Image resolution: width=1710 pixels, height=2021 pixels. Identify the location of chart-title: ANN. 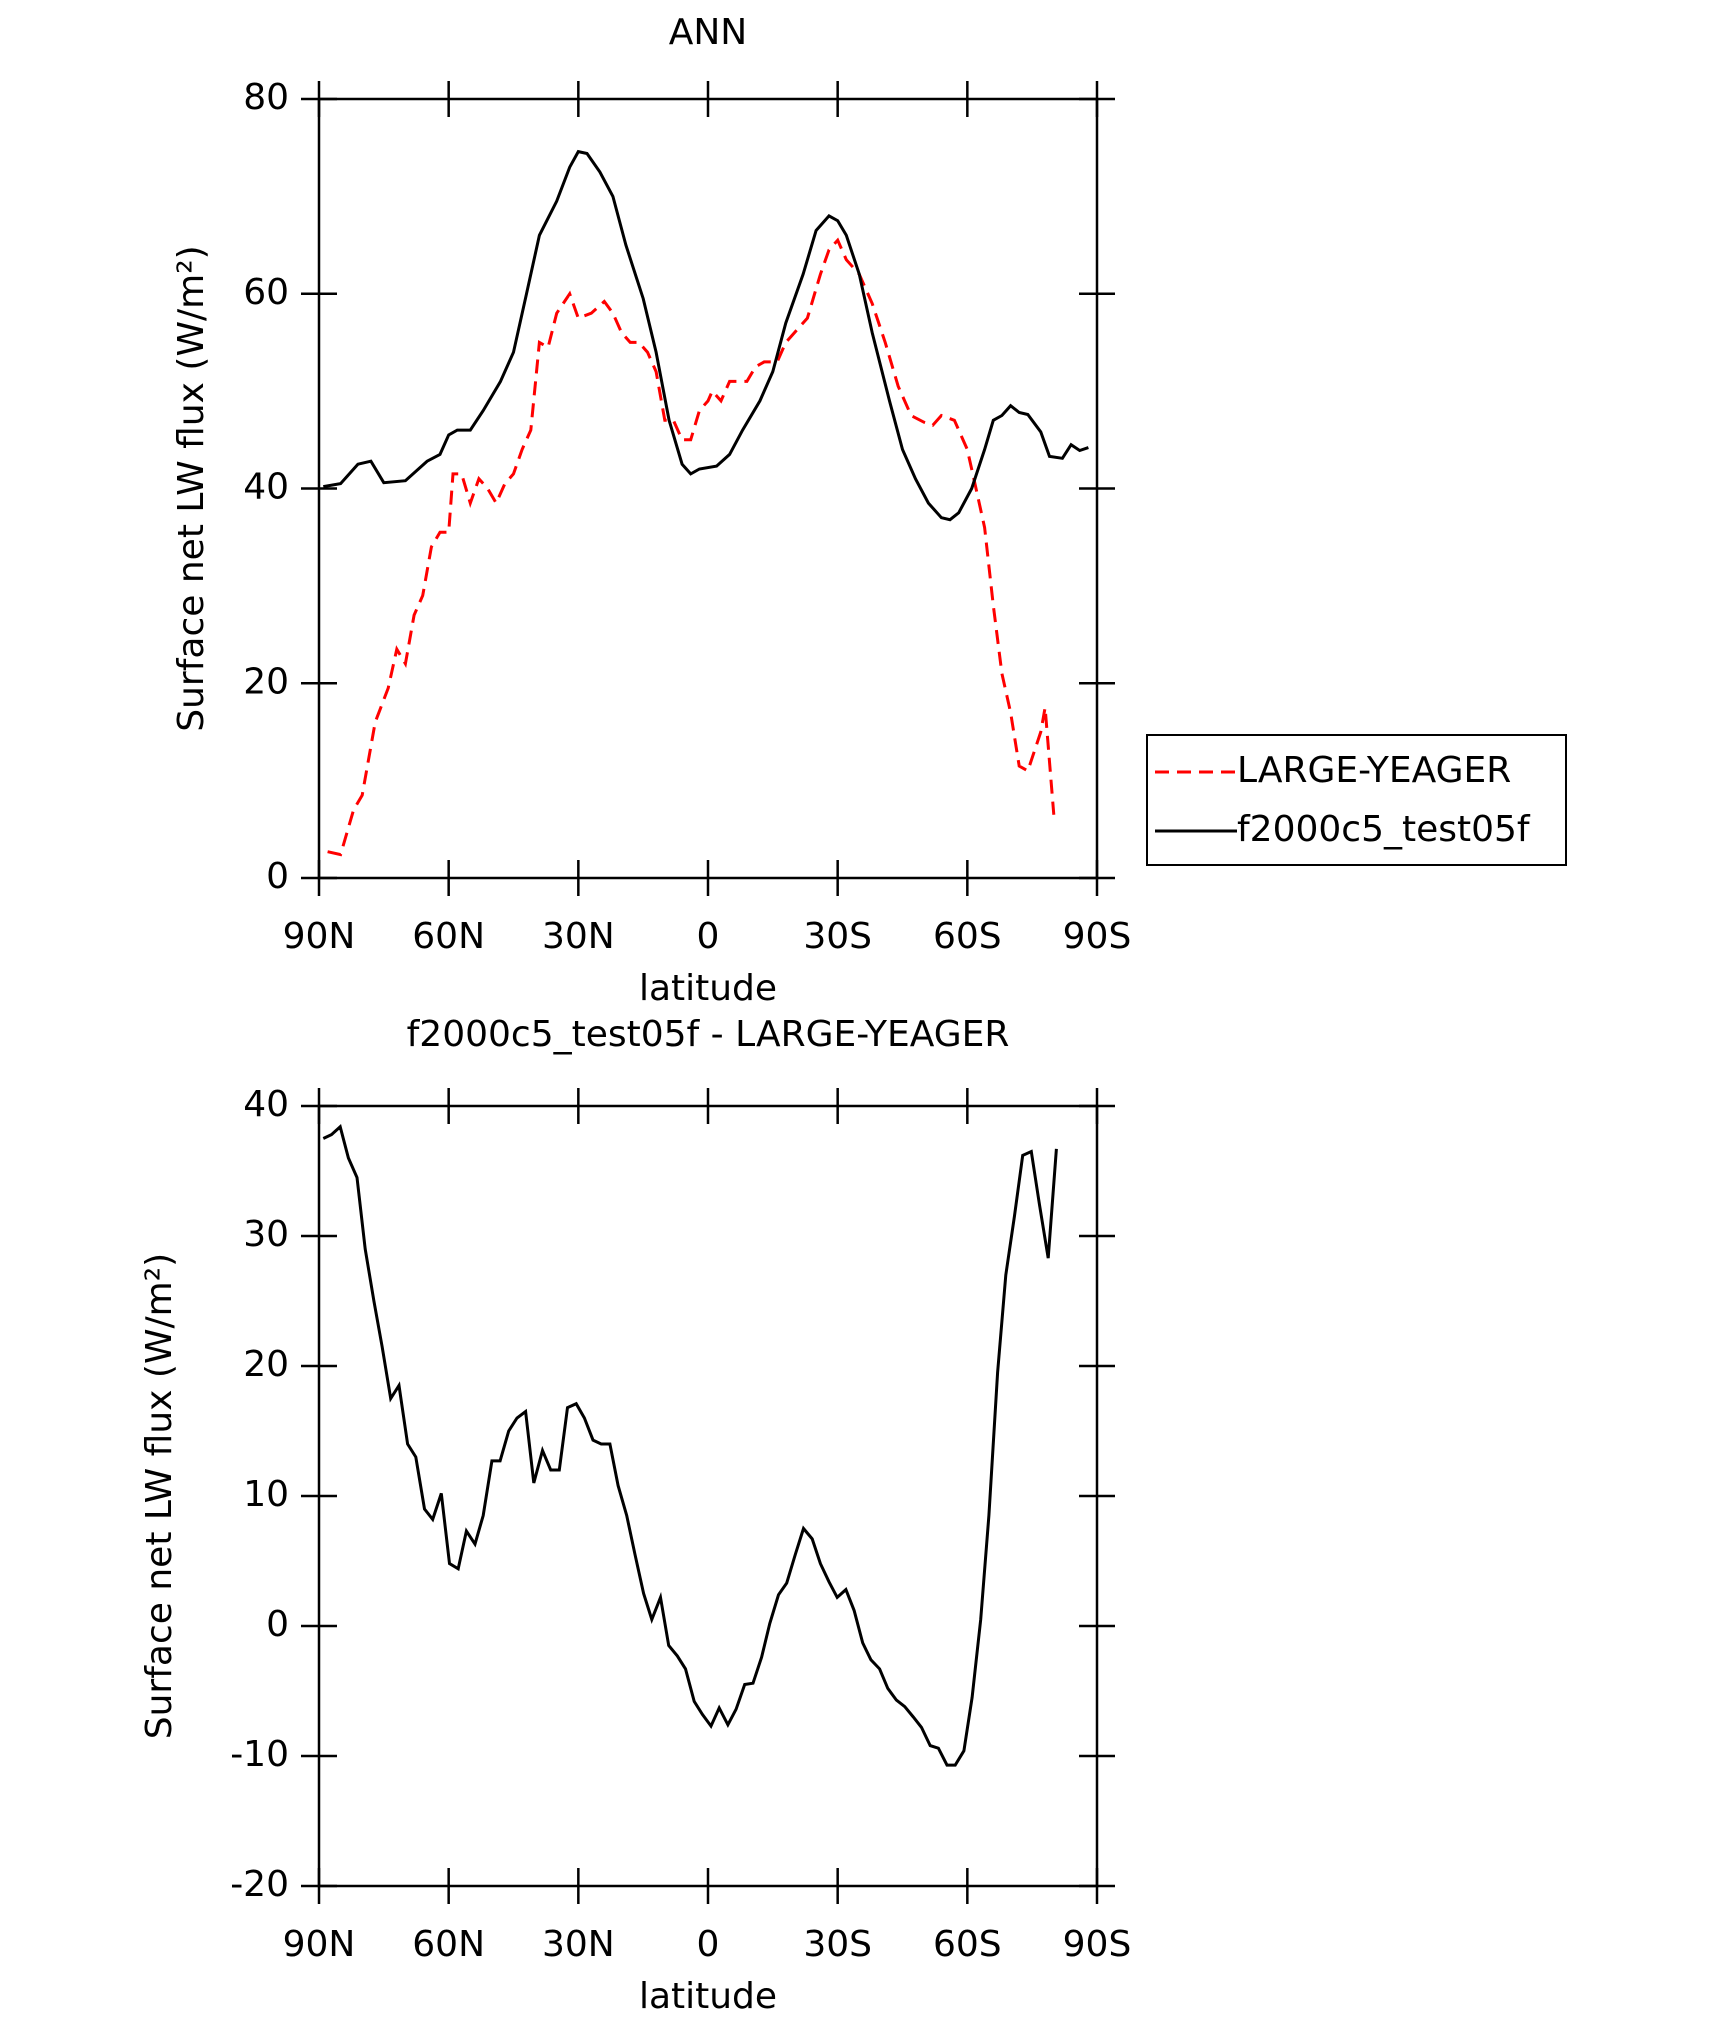
(708, 32).